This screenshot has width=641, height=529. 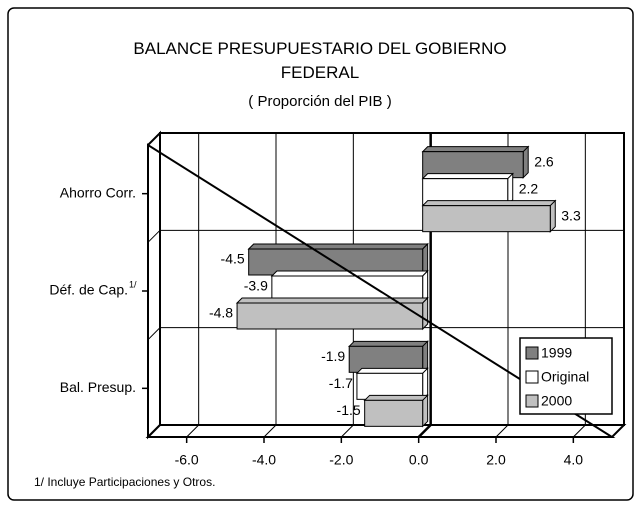 What do you see at coordinates (556, 353) in the screenshot?
I see `legend-label: 1999` at bounding box center [556, 353].